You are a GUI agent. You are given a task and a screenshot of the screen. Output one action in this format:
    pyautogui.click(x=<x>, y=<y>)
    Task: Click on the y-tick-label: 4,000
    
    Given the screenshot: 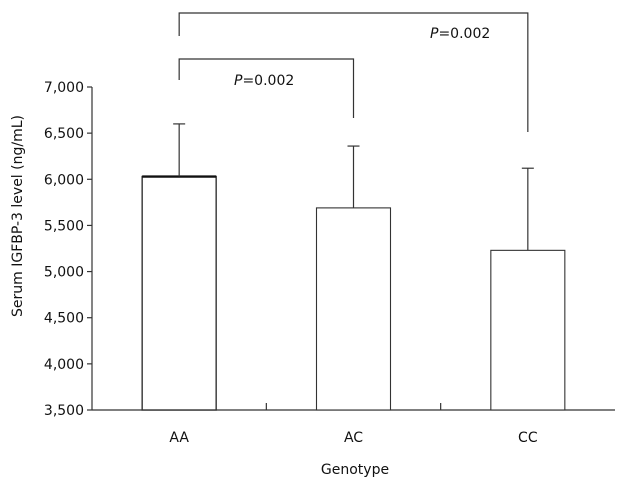 What is the action you would take?
    pyautogui.click(x=64, y=365)
    